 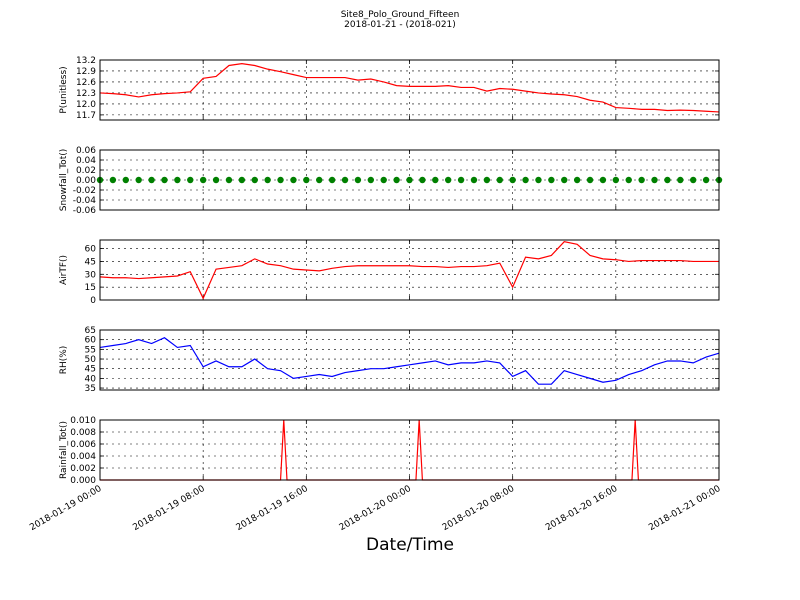 What do you see at coordinates (64, 450) in the screenshot?
I see `y-axis-label: Rainfall_Tot()` at bounding box center [64, 450].